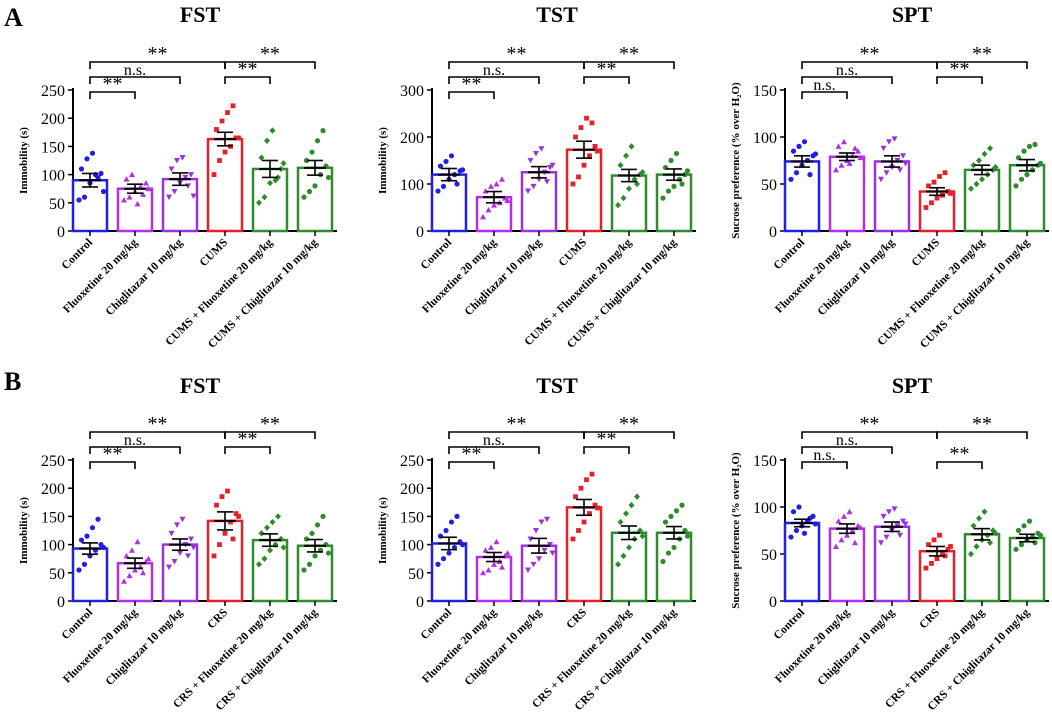 The image size is (1052, 716). I want to click on panel-label-a: A, so click(13, 17).